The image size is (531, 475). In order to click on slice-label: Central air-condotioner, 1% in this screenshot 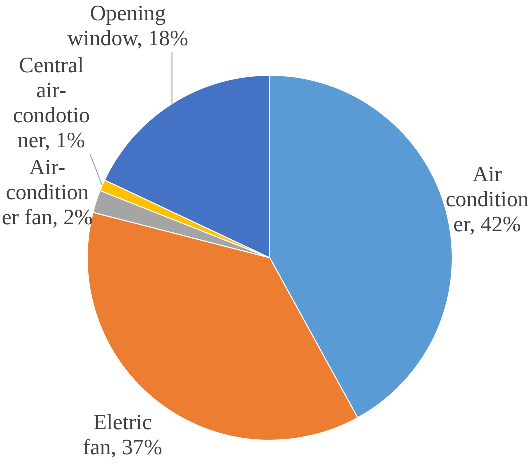, I will do `click(51, 102)`.